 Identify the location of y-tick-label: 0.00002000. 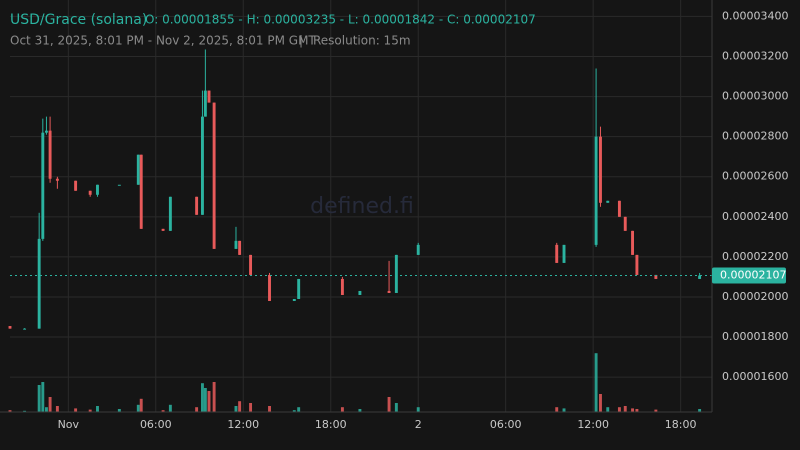
(755, 296).